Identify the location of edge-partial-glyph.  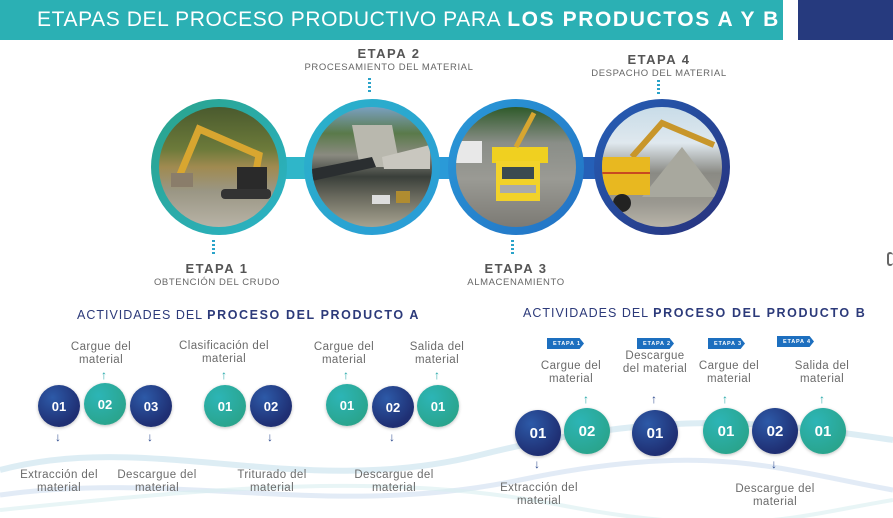
(890, 259).